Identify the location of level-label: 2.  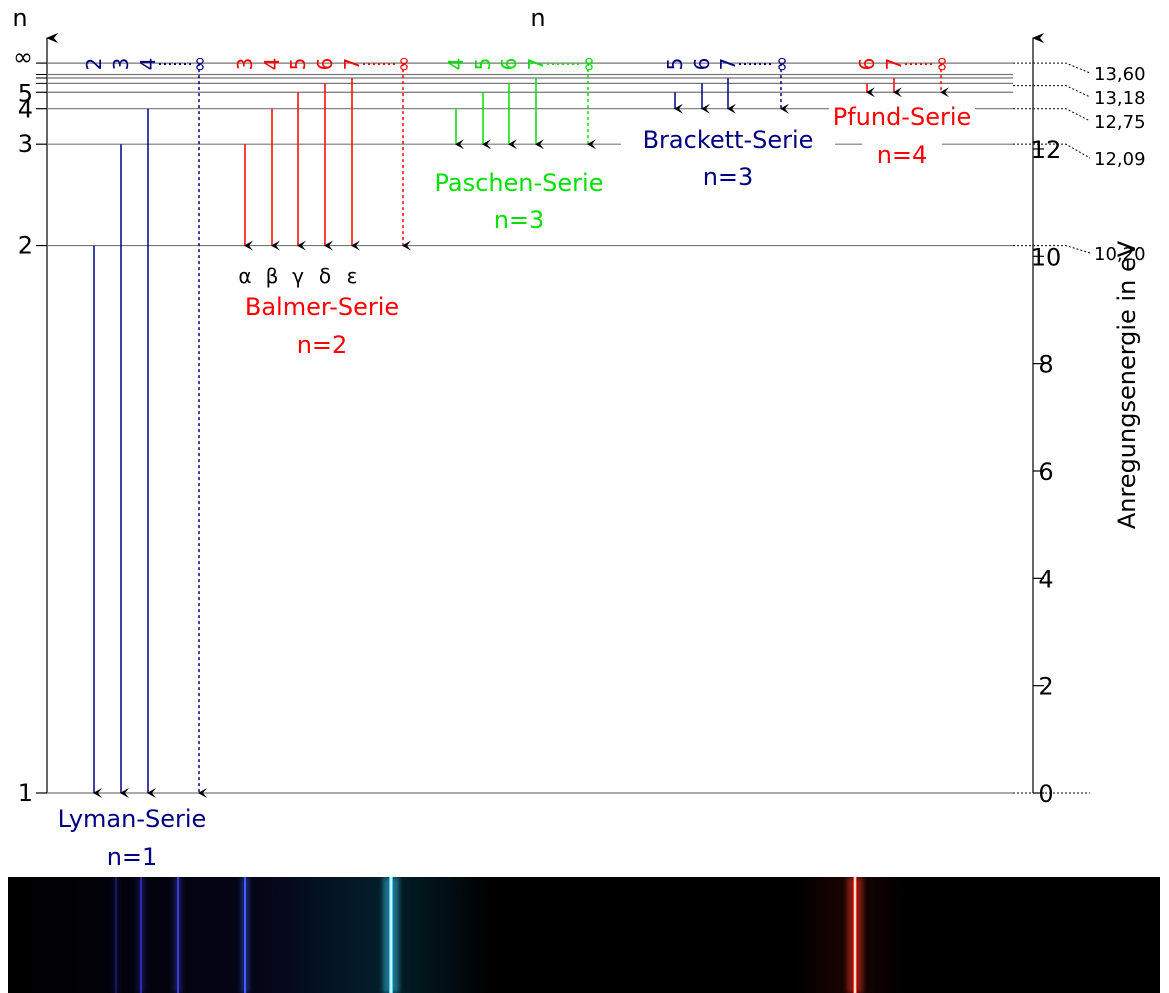
(25, 246).